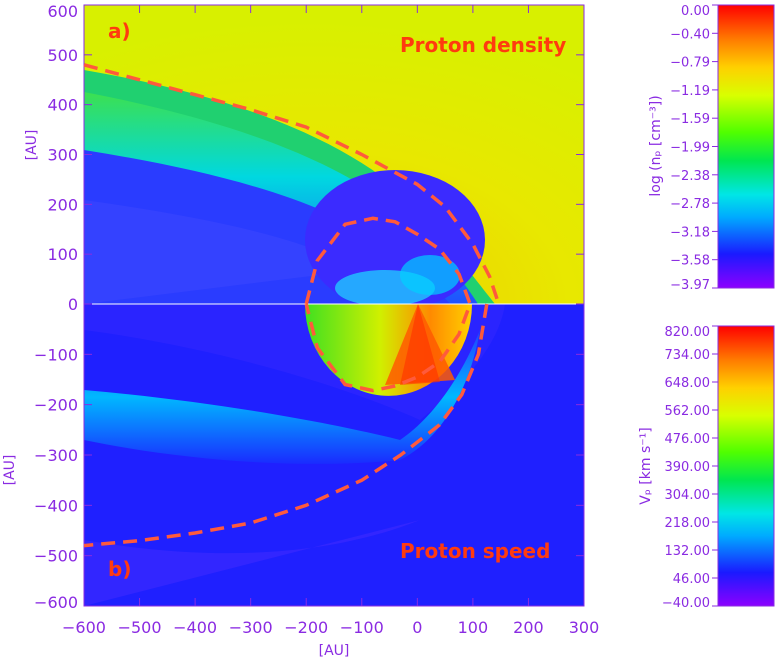 This screenshot has width=777, height=661. What do you see at coordinates (473, 627) in the screenshot?
I see `x-tick-label: 100` at bounding box center [473, 627].